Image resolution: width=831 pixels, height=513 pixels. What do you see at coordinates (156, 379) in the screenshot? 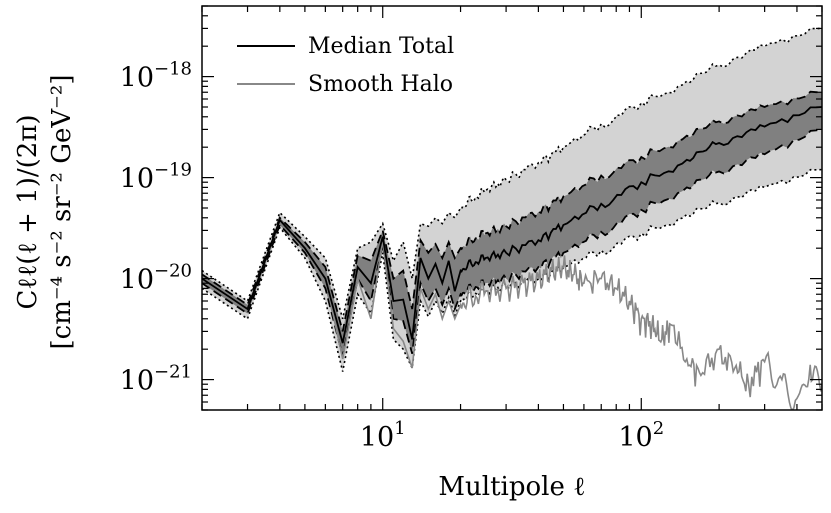
I see `y-tick-label: 10−21` at bounding box center [156, 379].